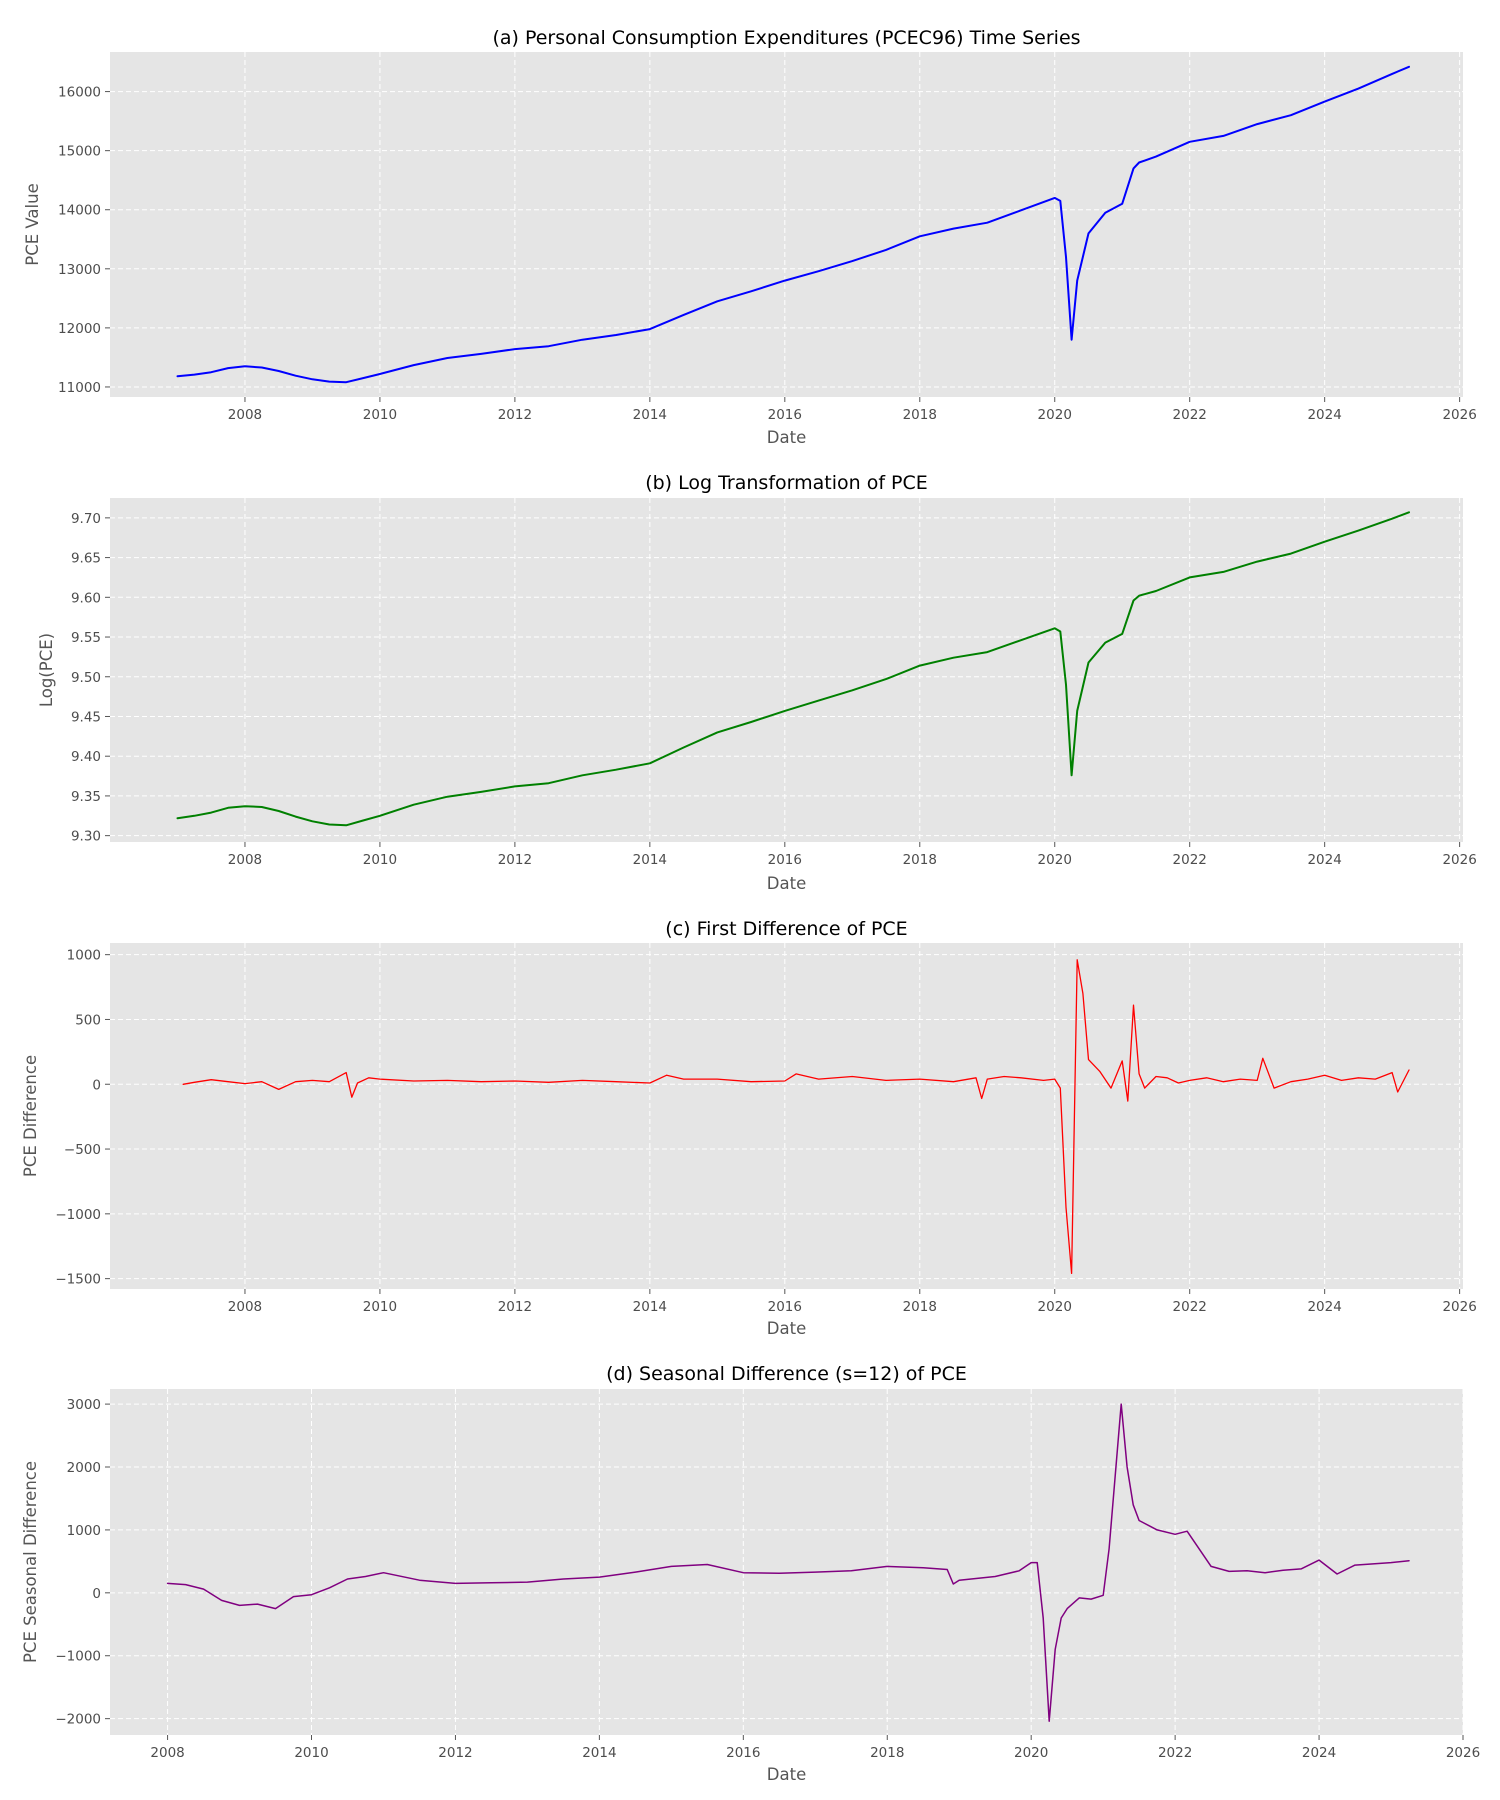 This screenshot has height=1800, width=1500. What do you see at coordinates (786, 1374) in the screenshot?
I see `chart-title: (d) Seasonal Difference (s=12) of PCE` at bounding box center [786, 1374].